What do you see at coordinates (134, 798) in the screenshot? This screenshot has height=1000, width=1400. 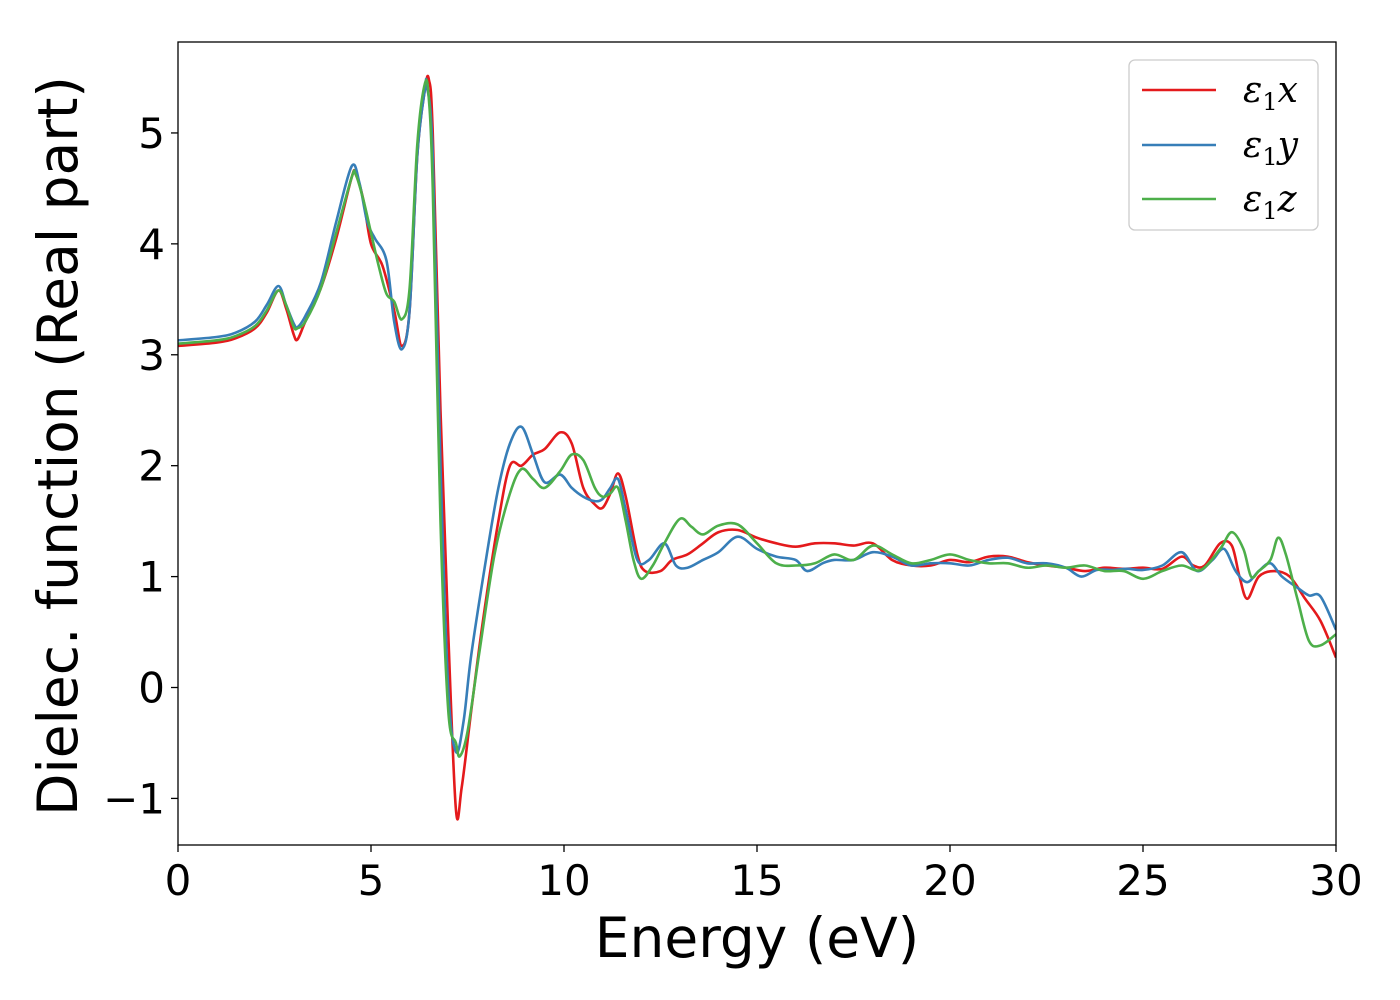 I see `y-tick-label: −1` at bounding box center [134, 798].